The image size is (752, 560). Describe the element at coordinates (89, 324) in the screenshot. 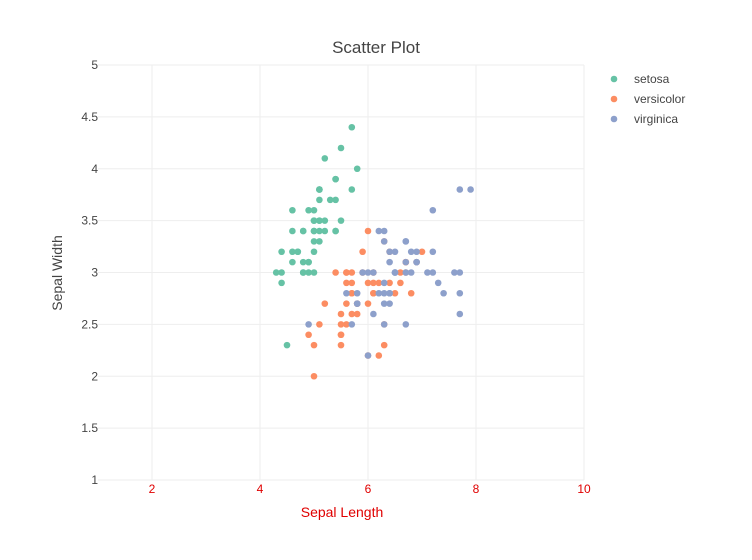

I see `y-tick-label: 2.5` at that location.